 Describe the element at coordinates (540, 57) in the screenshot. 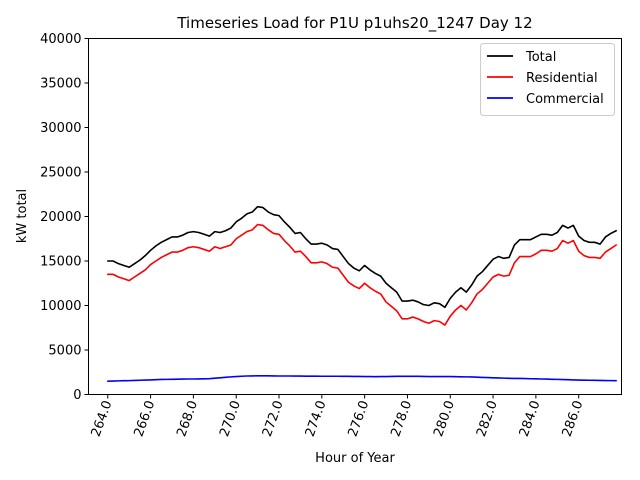

I see `legend-label-total: Total` at that location.